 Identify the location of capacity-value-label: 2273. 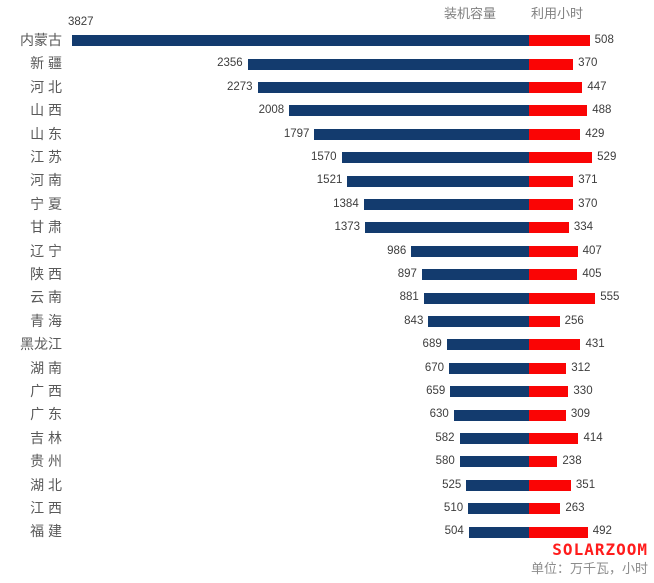
(239, 86).